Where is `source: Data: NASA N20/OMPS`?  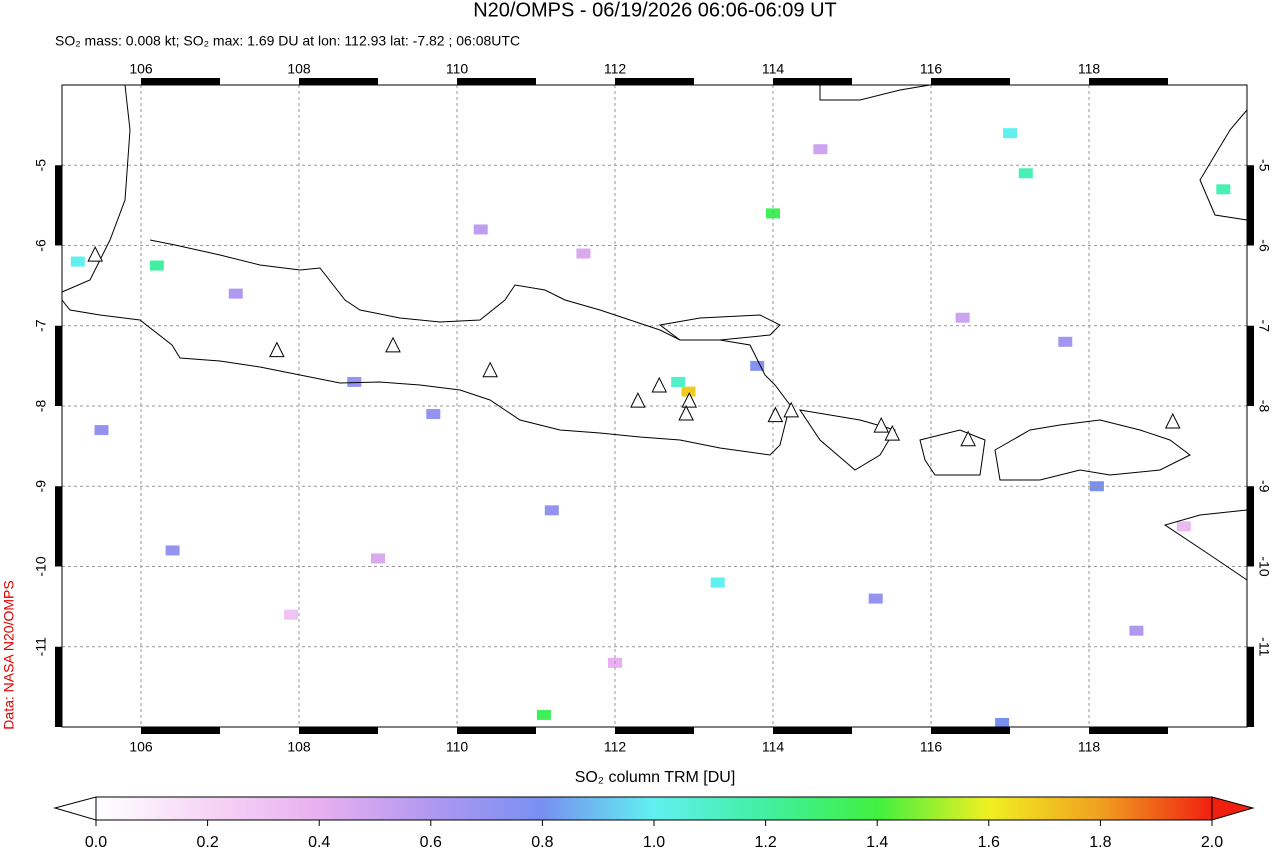
source: Data: NASA N20/OMPS is located at coordinates (9, 654).